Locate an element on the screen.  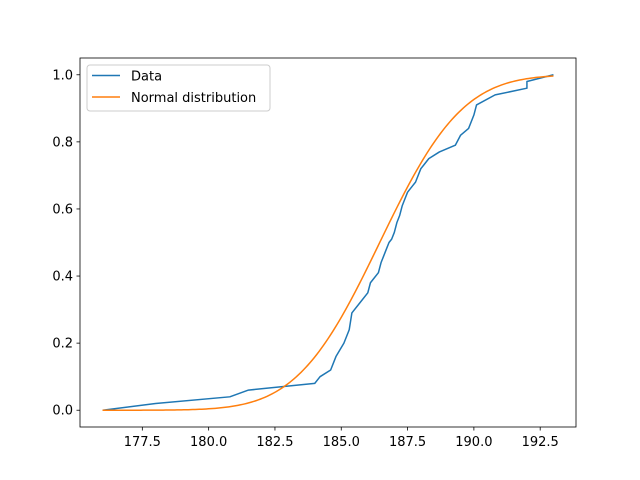
y-axis-ticks: 0.0 0.2 0.4 0.6 0.8 1.0 is located at coordinates (66, 243).